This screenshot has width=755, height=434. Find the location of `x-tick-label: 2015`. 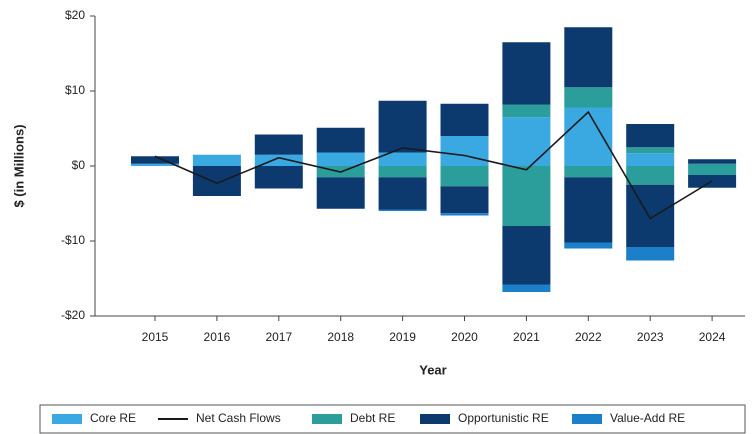

x-tick-label: 2015 is located at coordinates (155, 337).